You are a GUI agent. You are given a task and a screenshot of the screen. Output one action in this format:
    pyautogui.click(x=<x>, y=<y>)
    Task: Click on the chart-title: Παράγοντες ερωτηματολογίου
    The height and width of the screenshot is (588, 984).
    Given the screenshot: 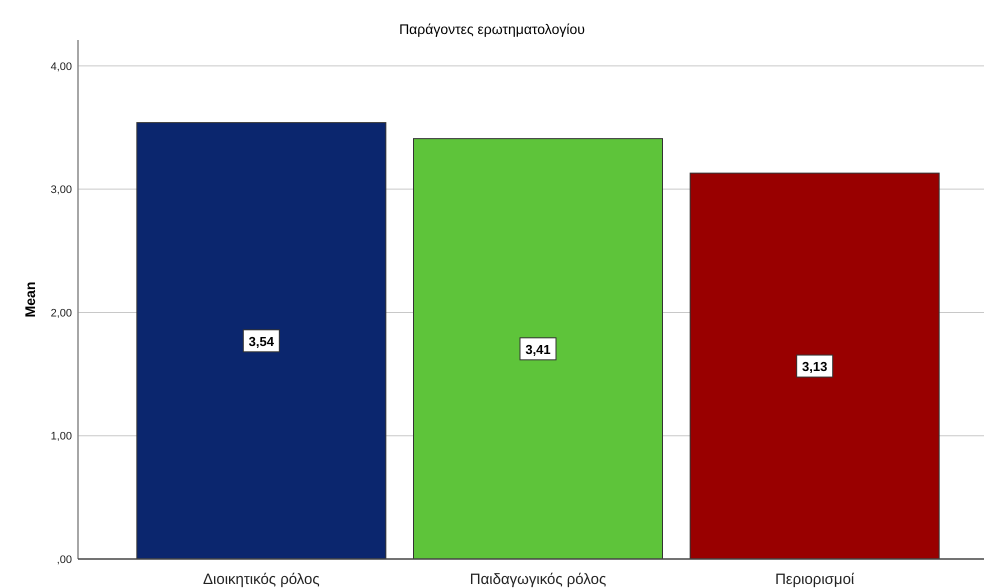 What is the action you would take?
    pyautogui.click(x=492, y=29)
    